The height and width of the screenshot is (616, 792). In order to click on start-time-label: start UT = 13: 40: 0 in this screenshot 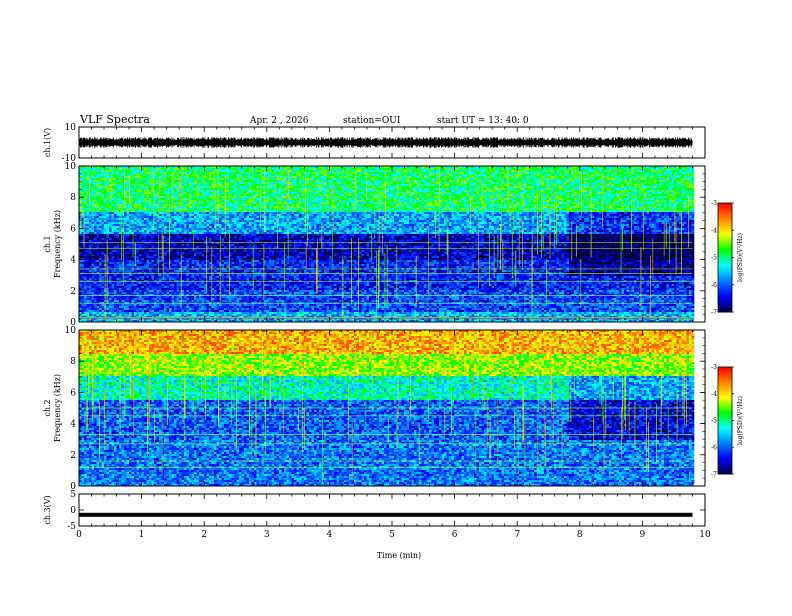, I will do `click(483, 121)`.